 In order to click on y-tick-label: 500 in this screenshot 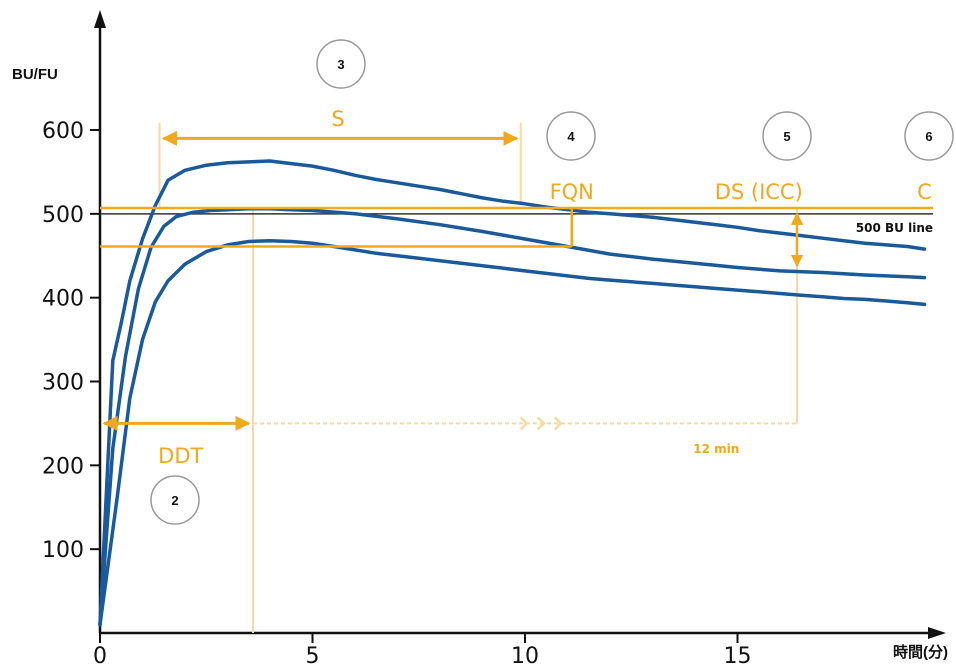, I will do `click(63, 215)`.